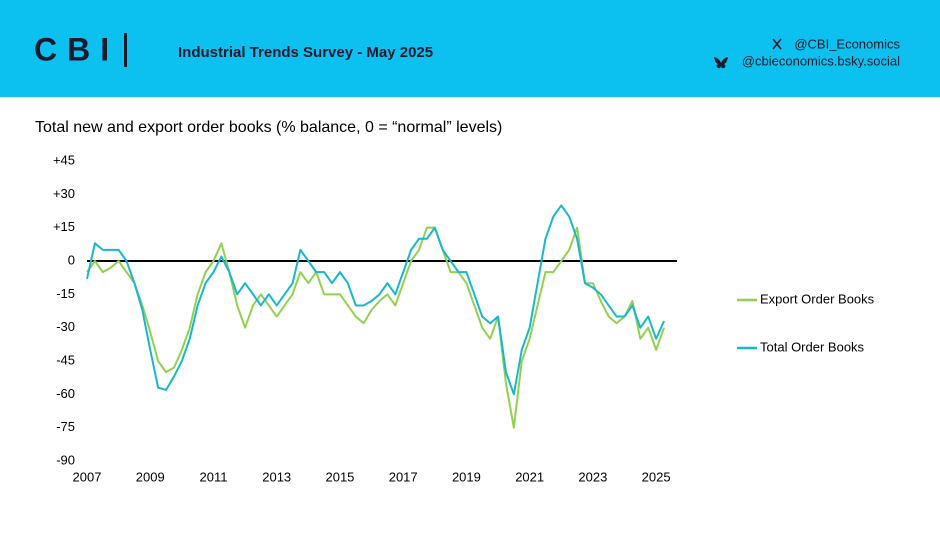 Image resolution: width=940 pixels, height=534 pixels. What do you see at coordinates (777, 44) in the screenshot?
I see `x-icon` at bounding box center [777, 44].